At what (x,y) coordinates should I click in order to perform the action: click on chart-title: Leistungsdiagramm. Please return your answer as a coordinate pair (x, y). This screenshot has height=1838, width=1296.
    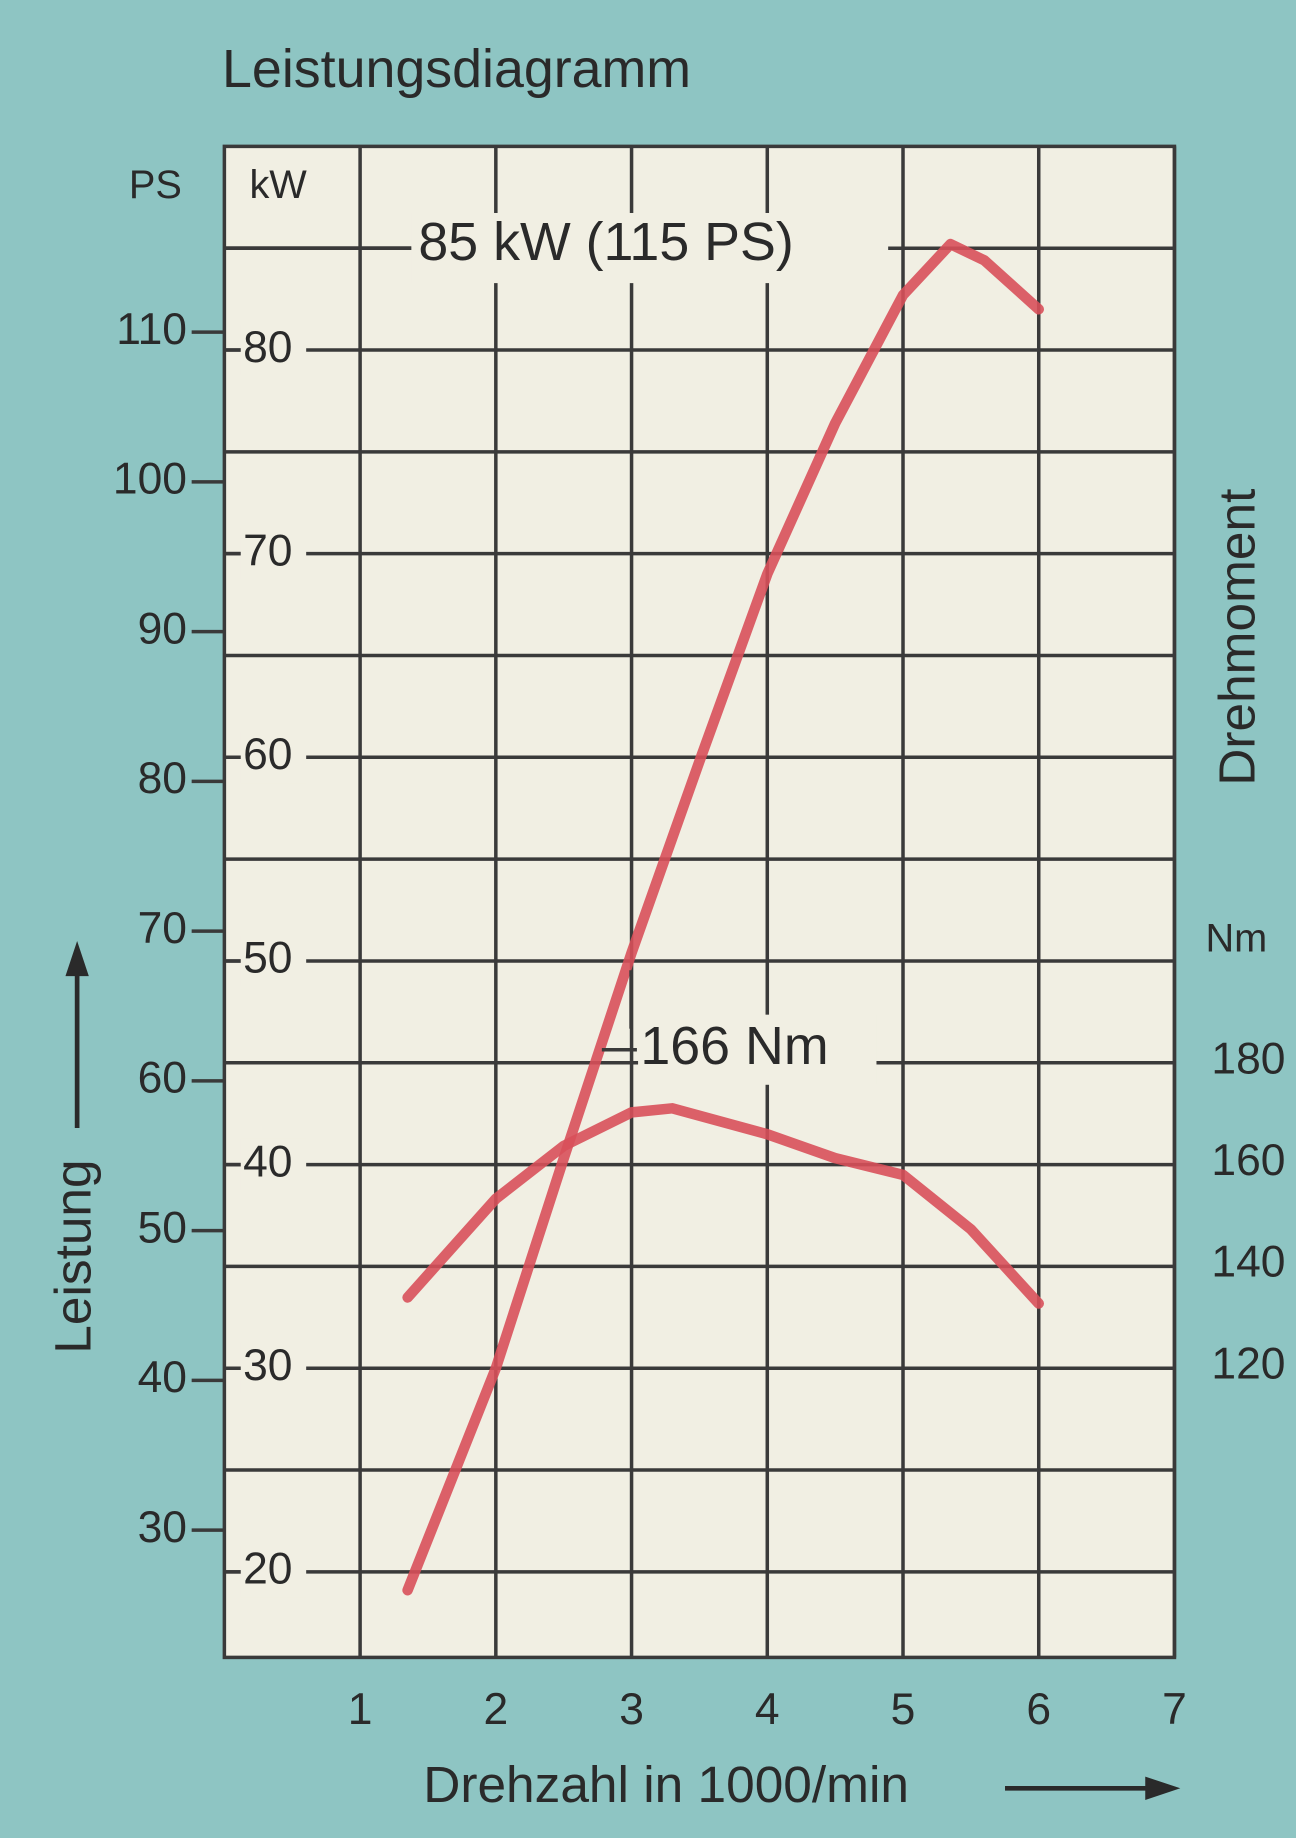
    Looking at the image, I should click on (456, 69).